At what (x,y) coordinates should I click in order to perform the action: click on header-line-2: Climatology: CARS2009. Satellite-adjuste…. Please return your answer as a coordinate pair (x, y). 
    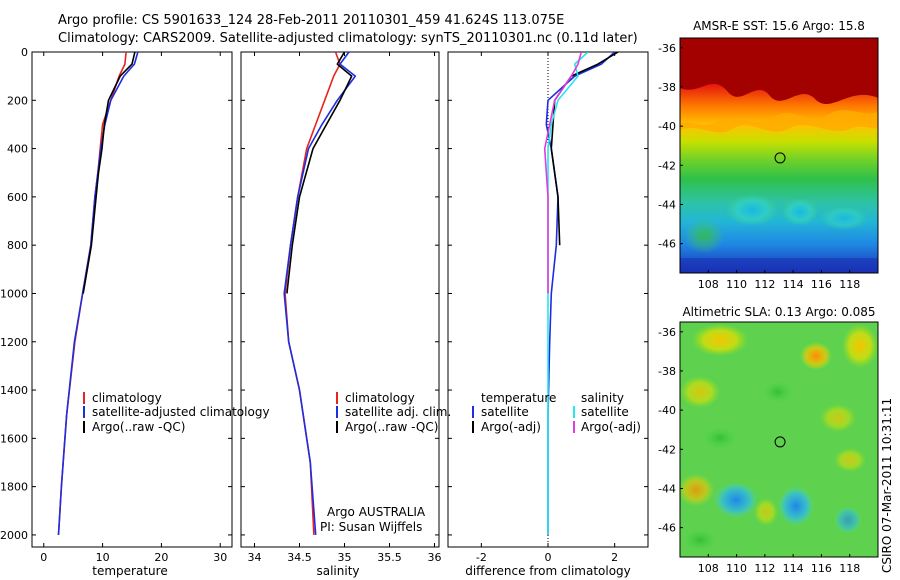
    Looking at the image, I should click on (348, 38).